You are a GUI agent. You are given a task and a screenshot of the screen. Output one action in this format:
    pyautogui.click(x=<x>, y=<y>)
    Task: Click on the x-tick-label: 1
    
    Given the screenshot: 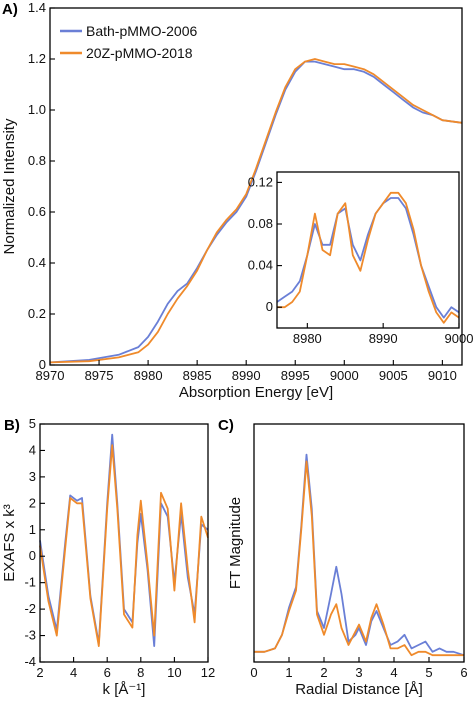 What is the action you would take?
    pyautogui.click(x=288, y=672)
    